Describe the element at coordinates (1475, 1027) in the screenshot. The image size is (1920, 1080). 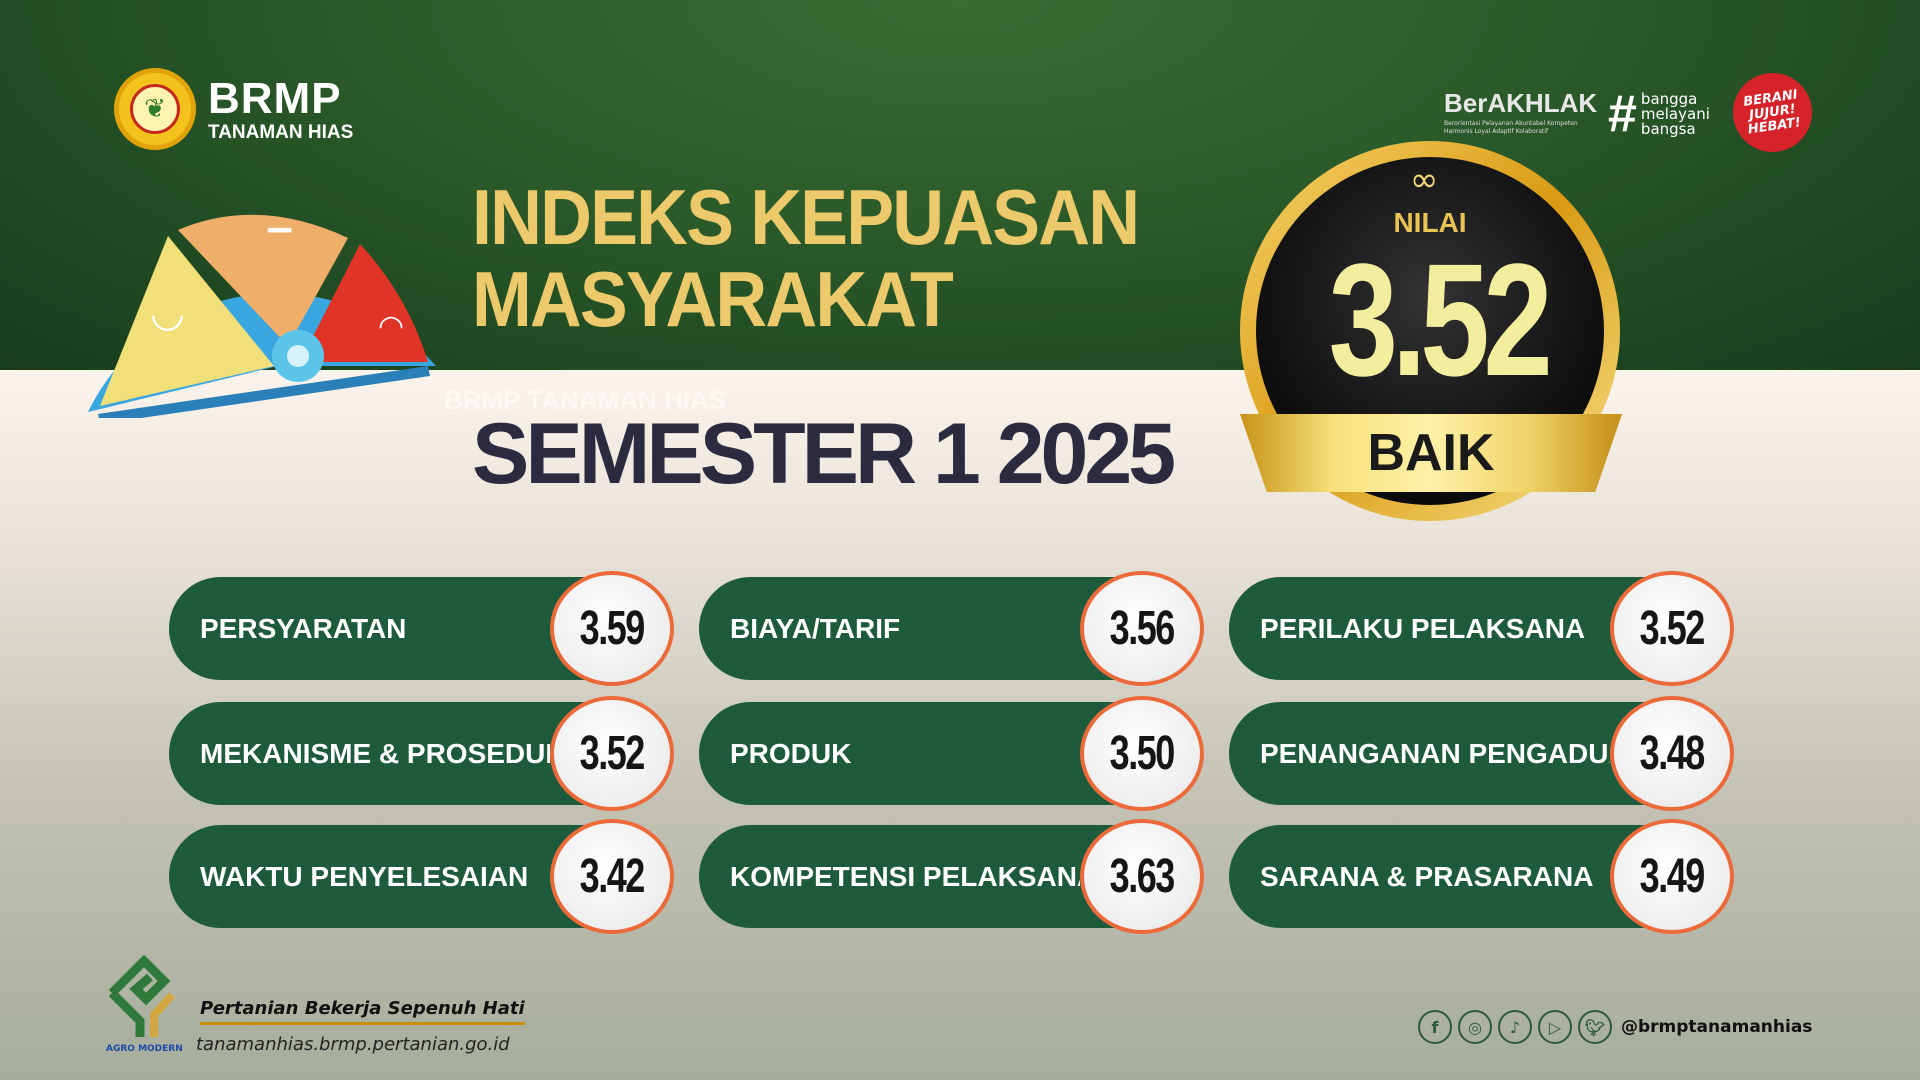
I see `instagram-icon: ◎` at that location.